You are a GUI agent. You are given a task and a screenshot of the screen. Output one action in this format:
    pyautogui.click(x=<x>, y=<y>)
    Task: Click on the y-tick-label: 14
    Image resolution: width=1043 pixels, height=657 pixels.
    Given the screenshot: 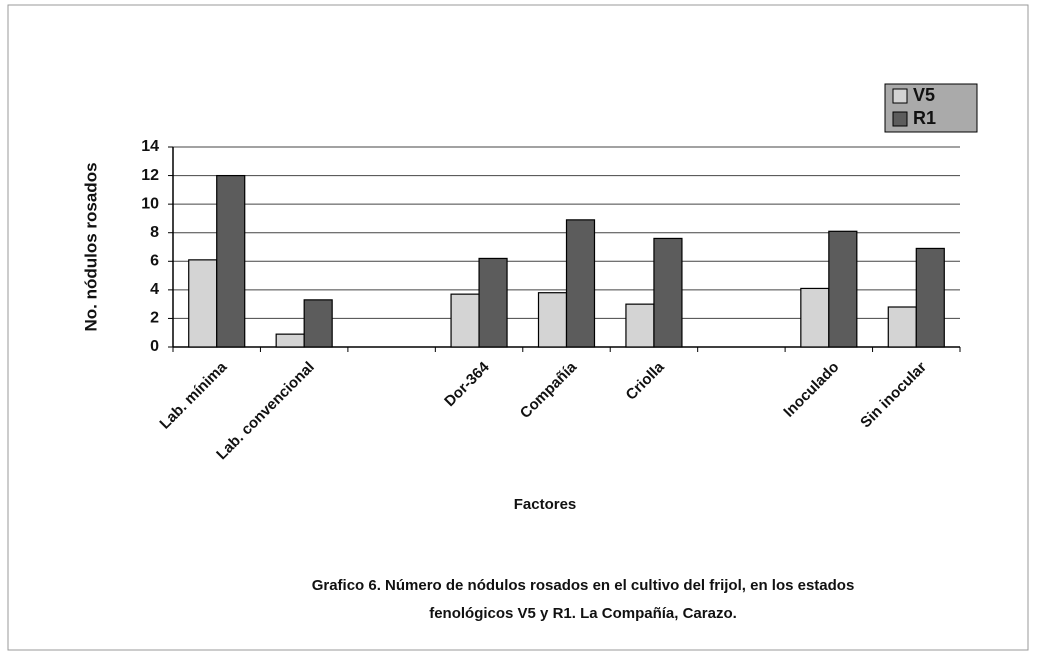 What is the action you would take?
    pyautogui.click(x=150, y=146)
    